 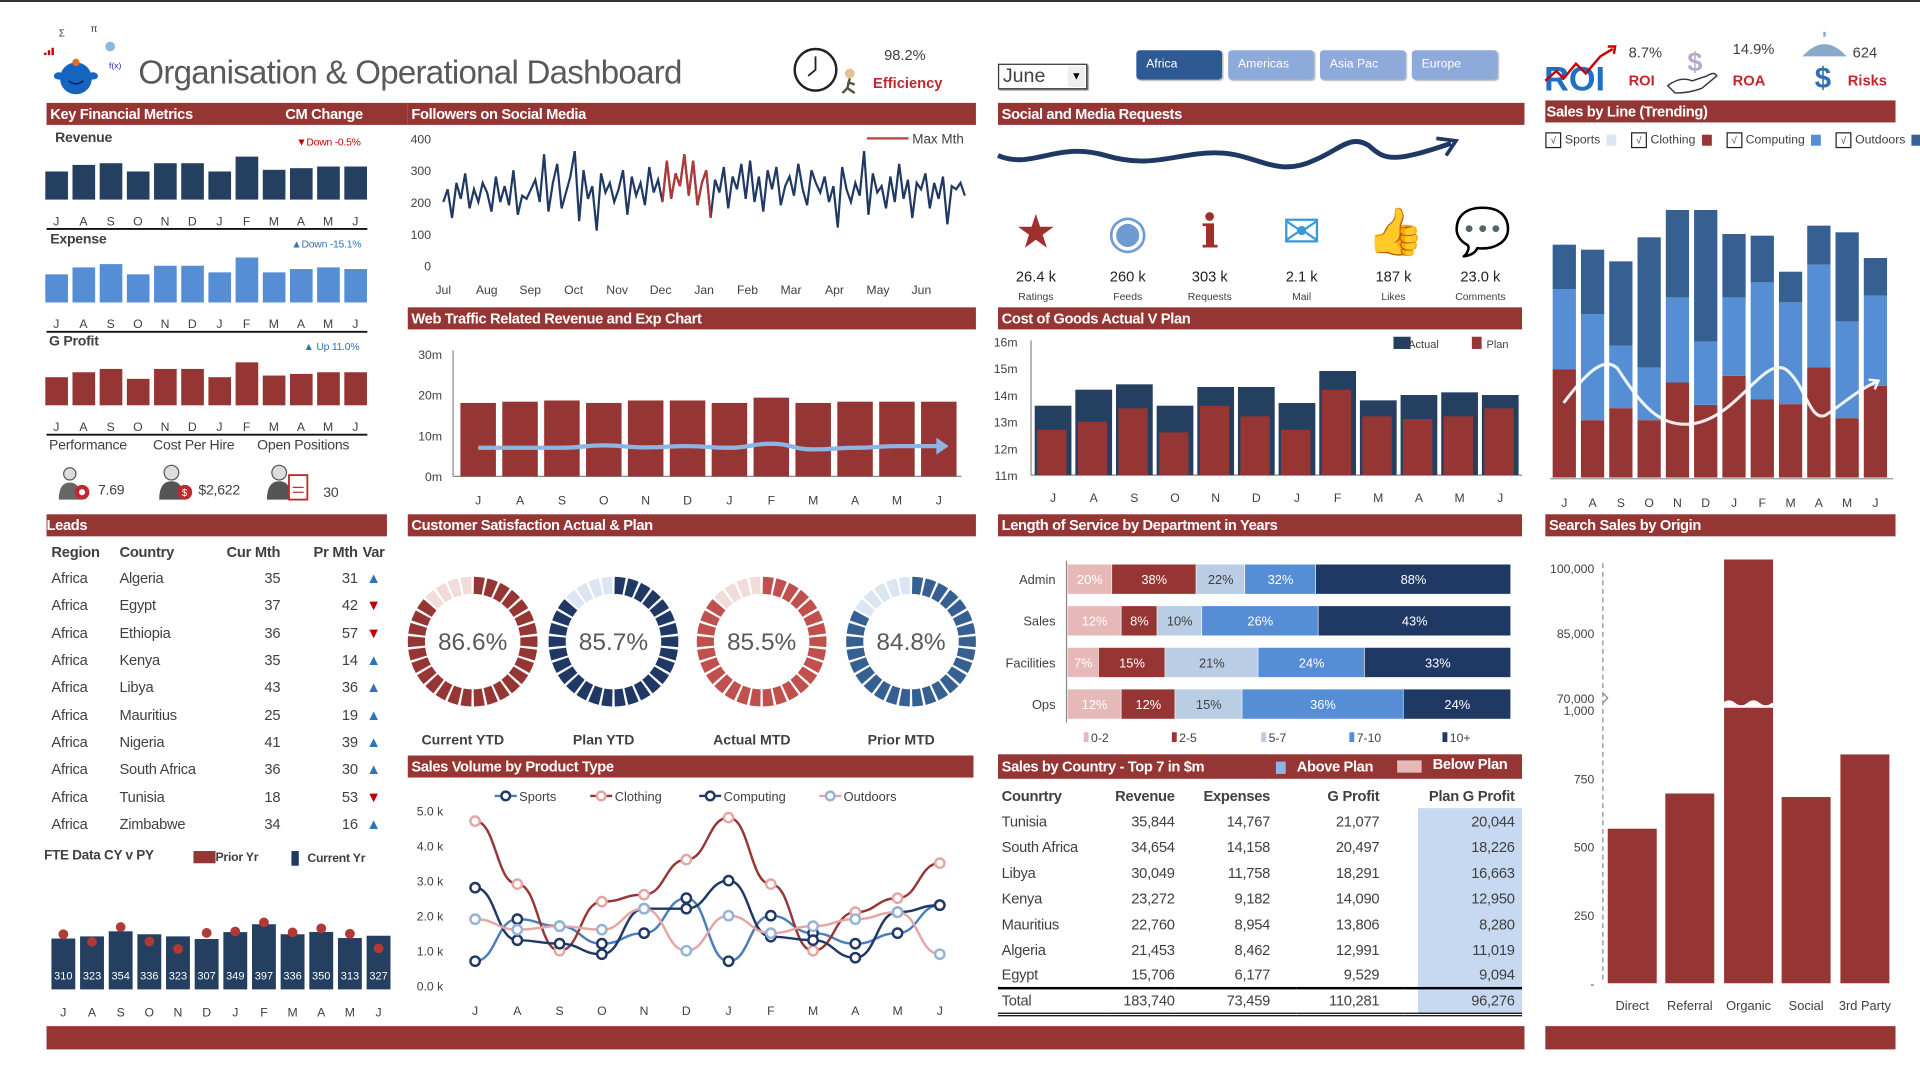 What do you see at coordinates (349, 633) in the screenshot?
I see `table-cell: 57` at bounding box center [349, 633].